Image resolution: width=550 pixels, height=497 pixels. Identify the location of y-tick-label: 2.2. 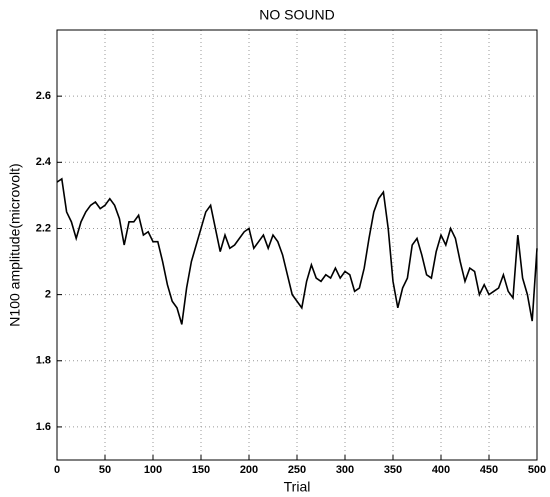
(43, 228).